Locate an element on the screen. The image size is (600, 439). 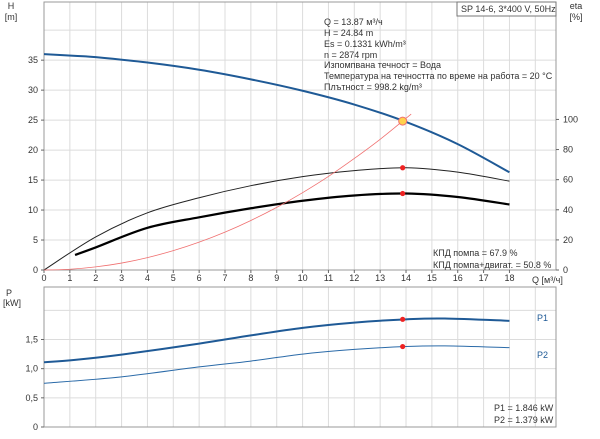
p-tick-label: 0 is located at coordinates (35, 427).